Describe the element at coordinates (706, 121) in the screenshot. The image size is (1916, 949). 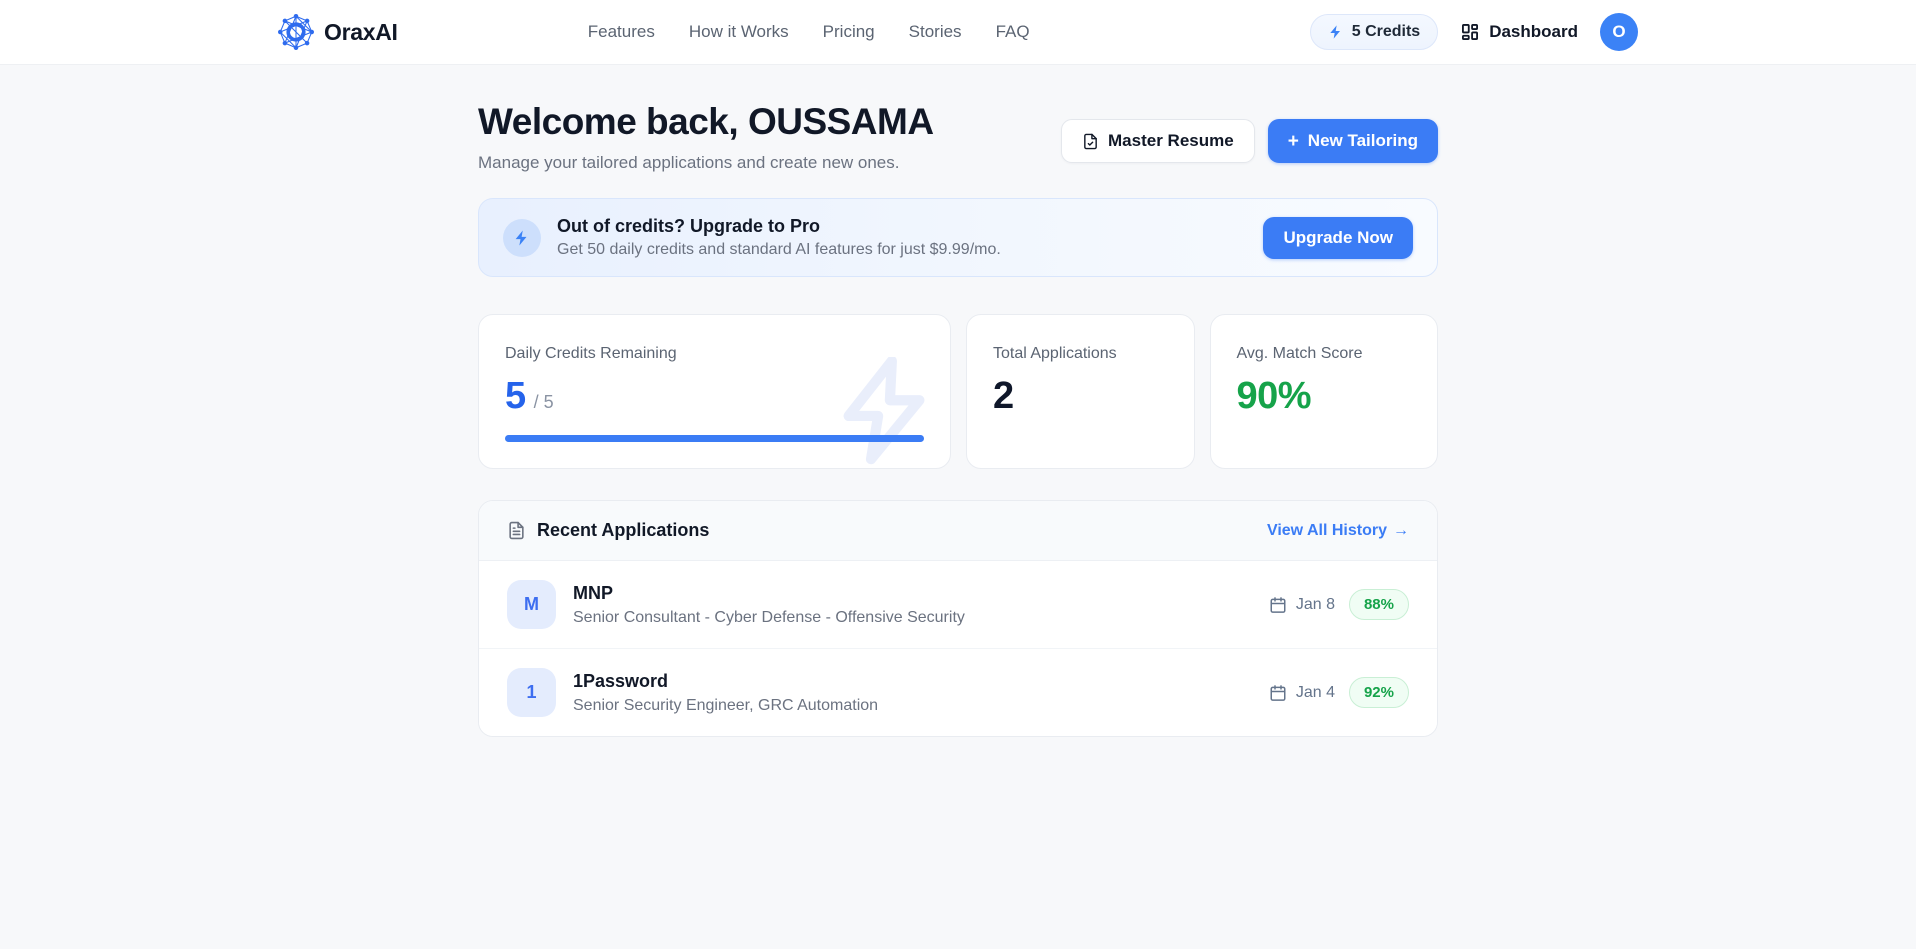
I see `page-title: Welcome back, OUSSAMA` at that location.